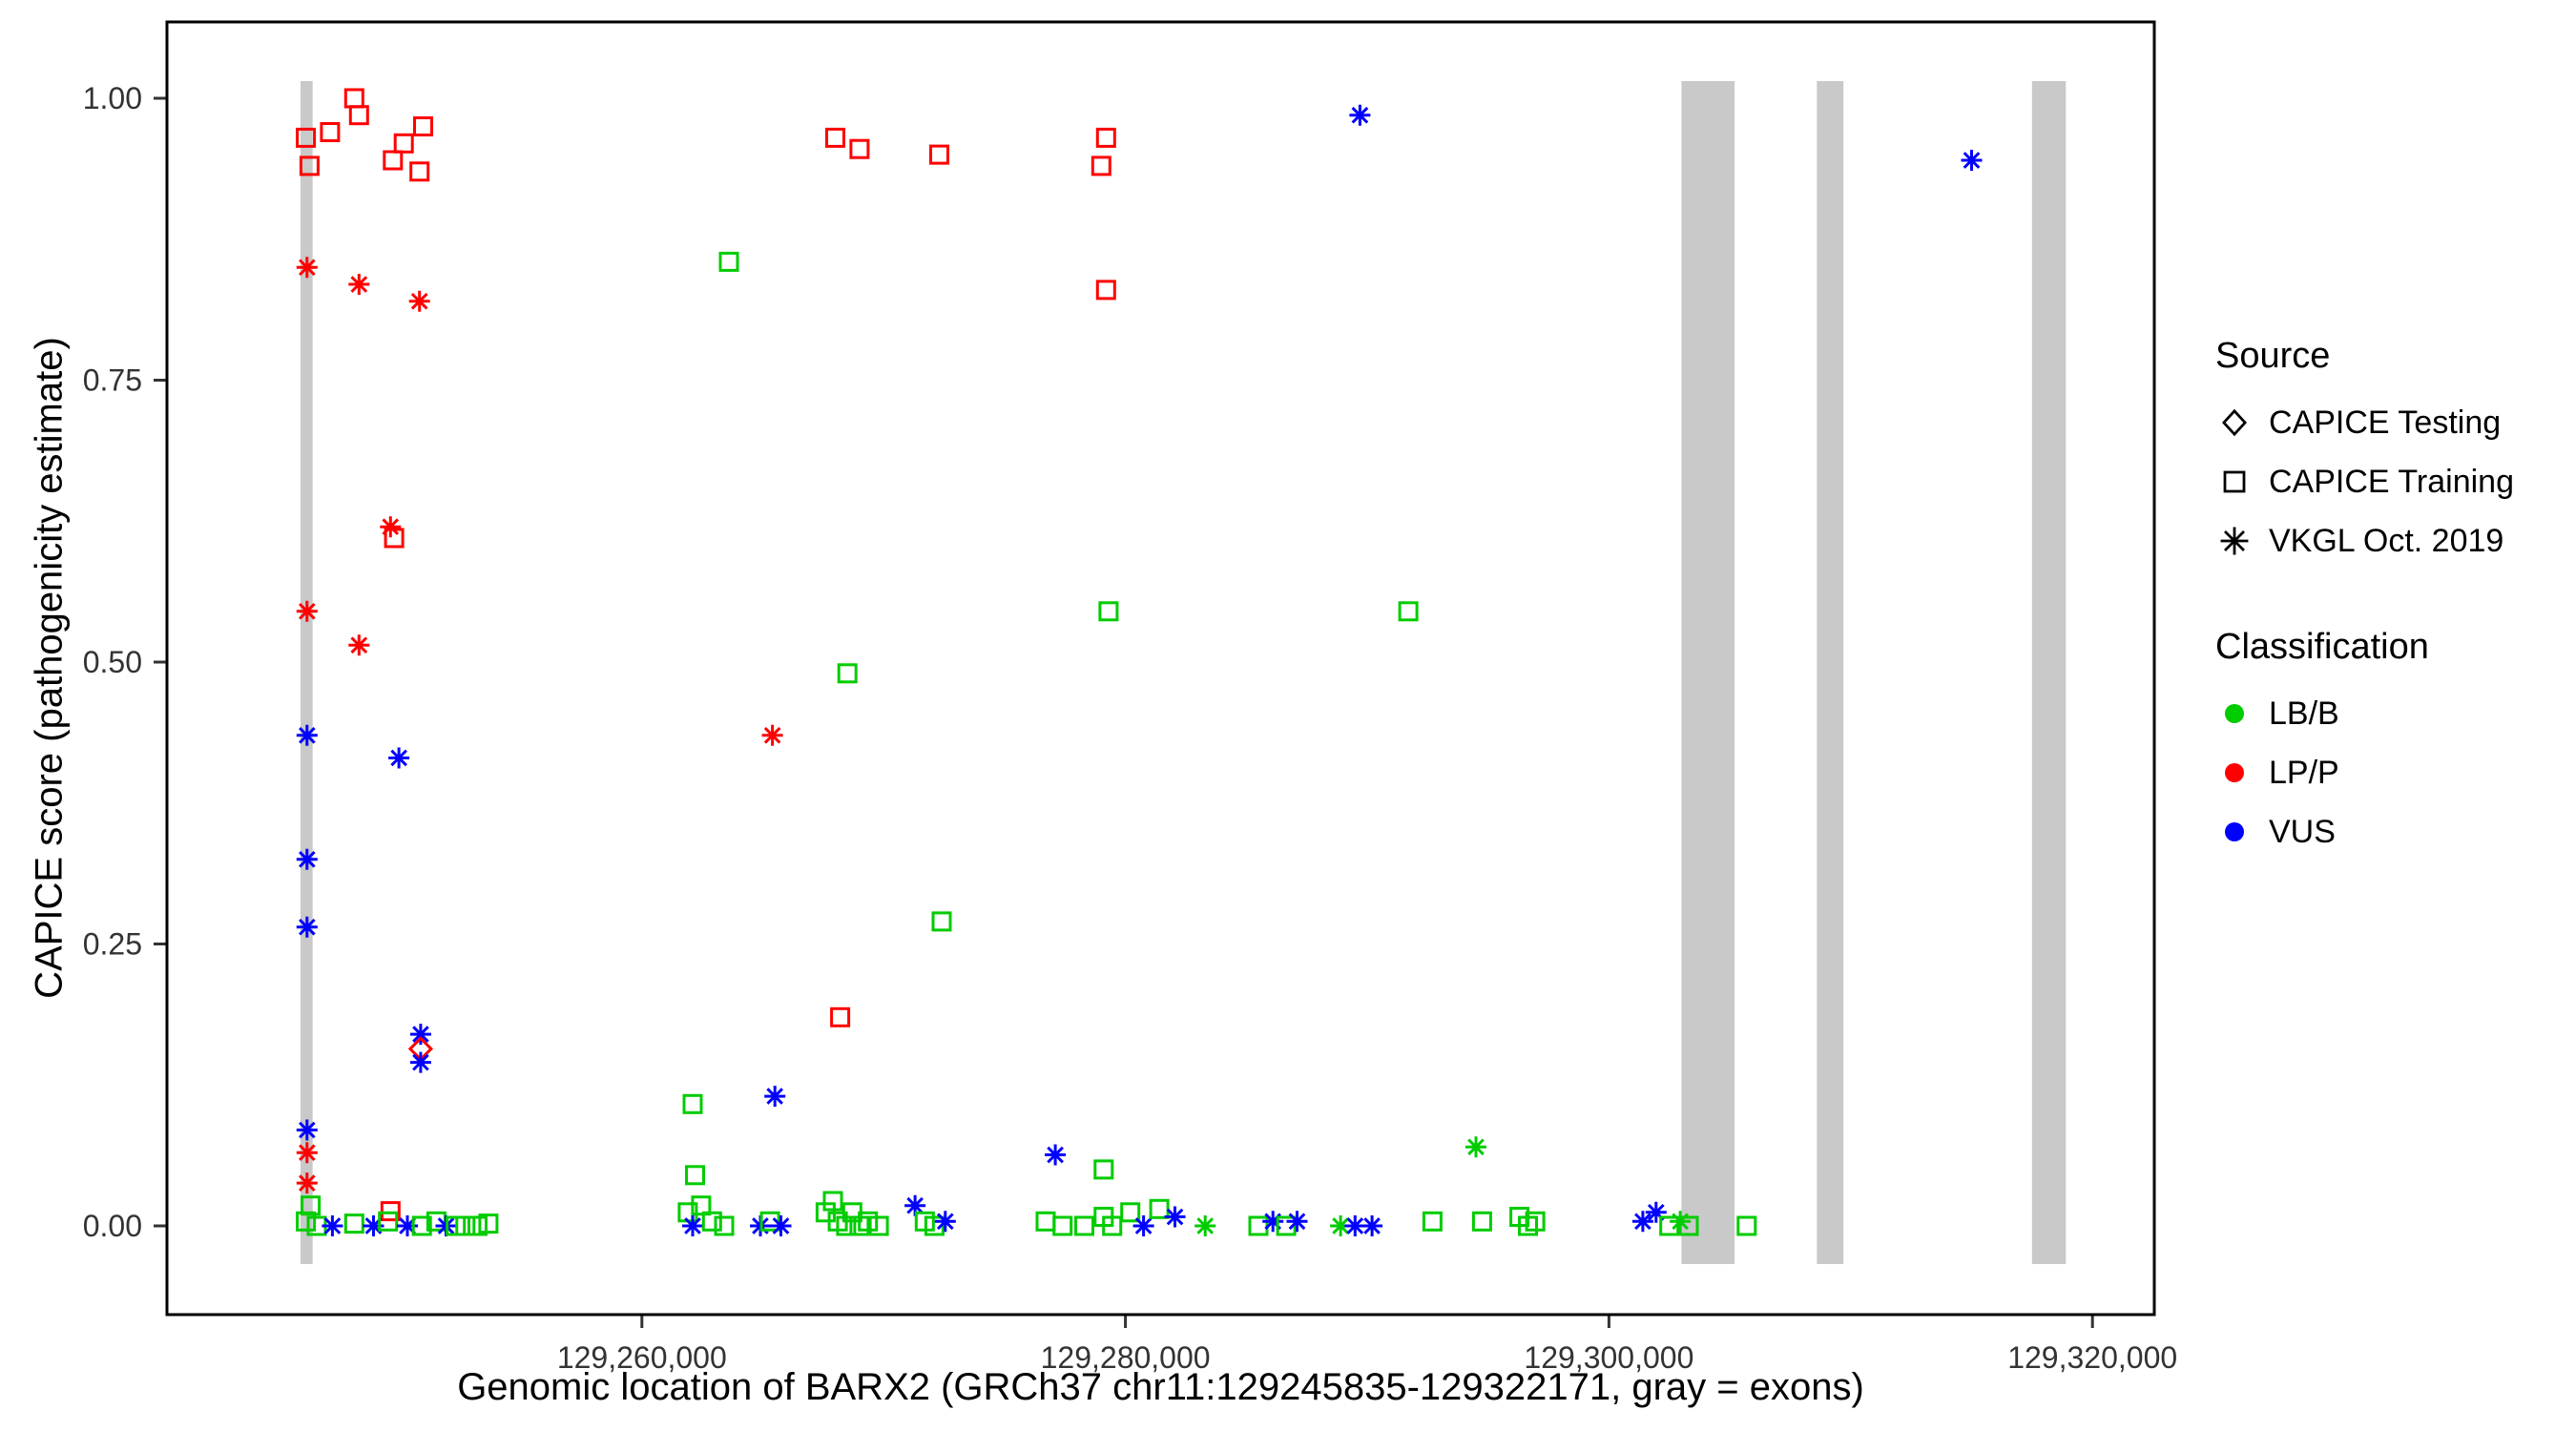 The image size is (2576, 1431). I want to click on legend-item-vkgl: VKGL Oct. 2019, so click(2364, 541).